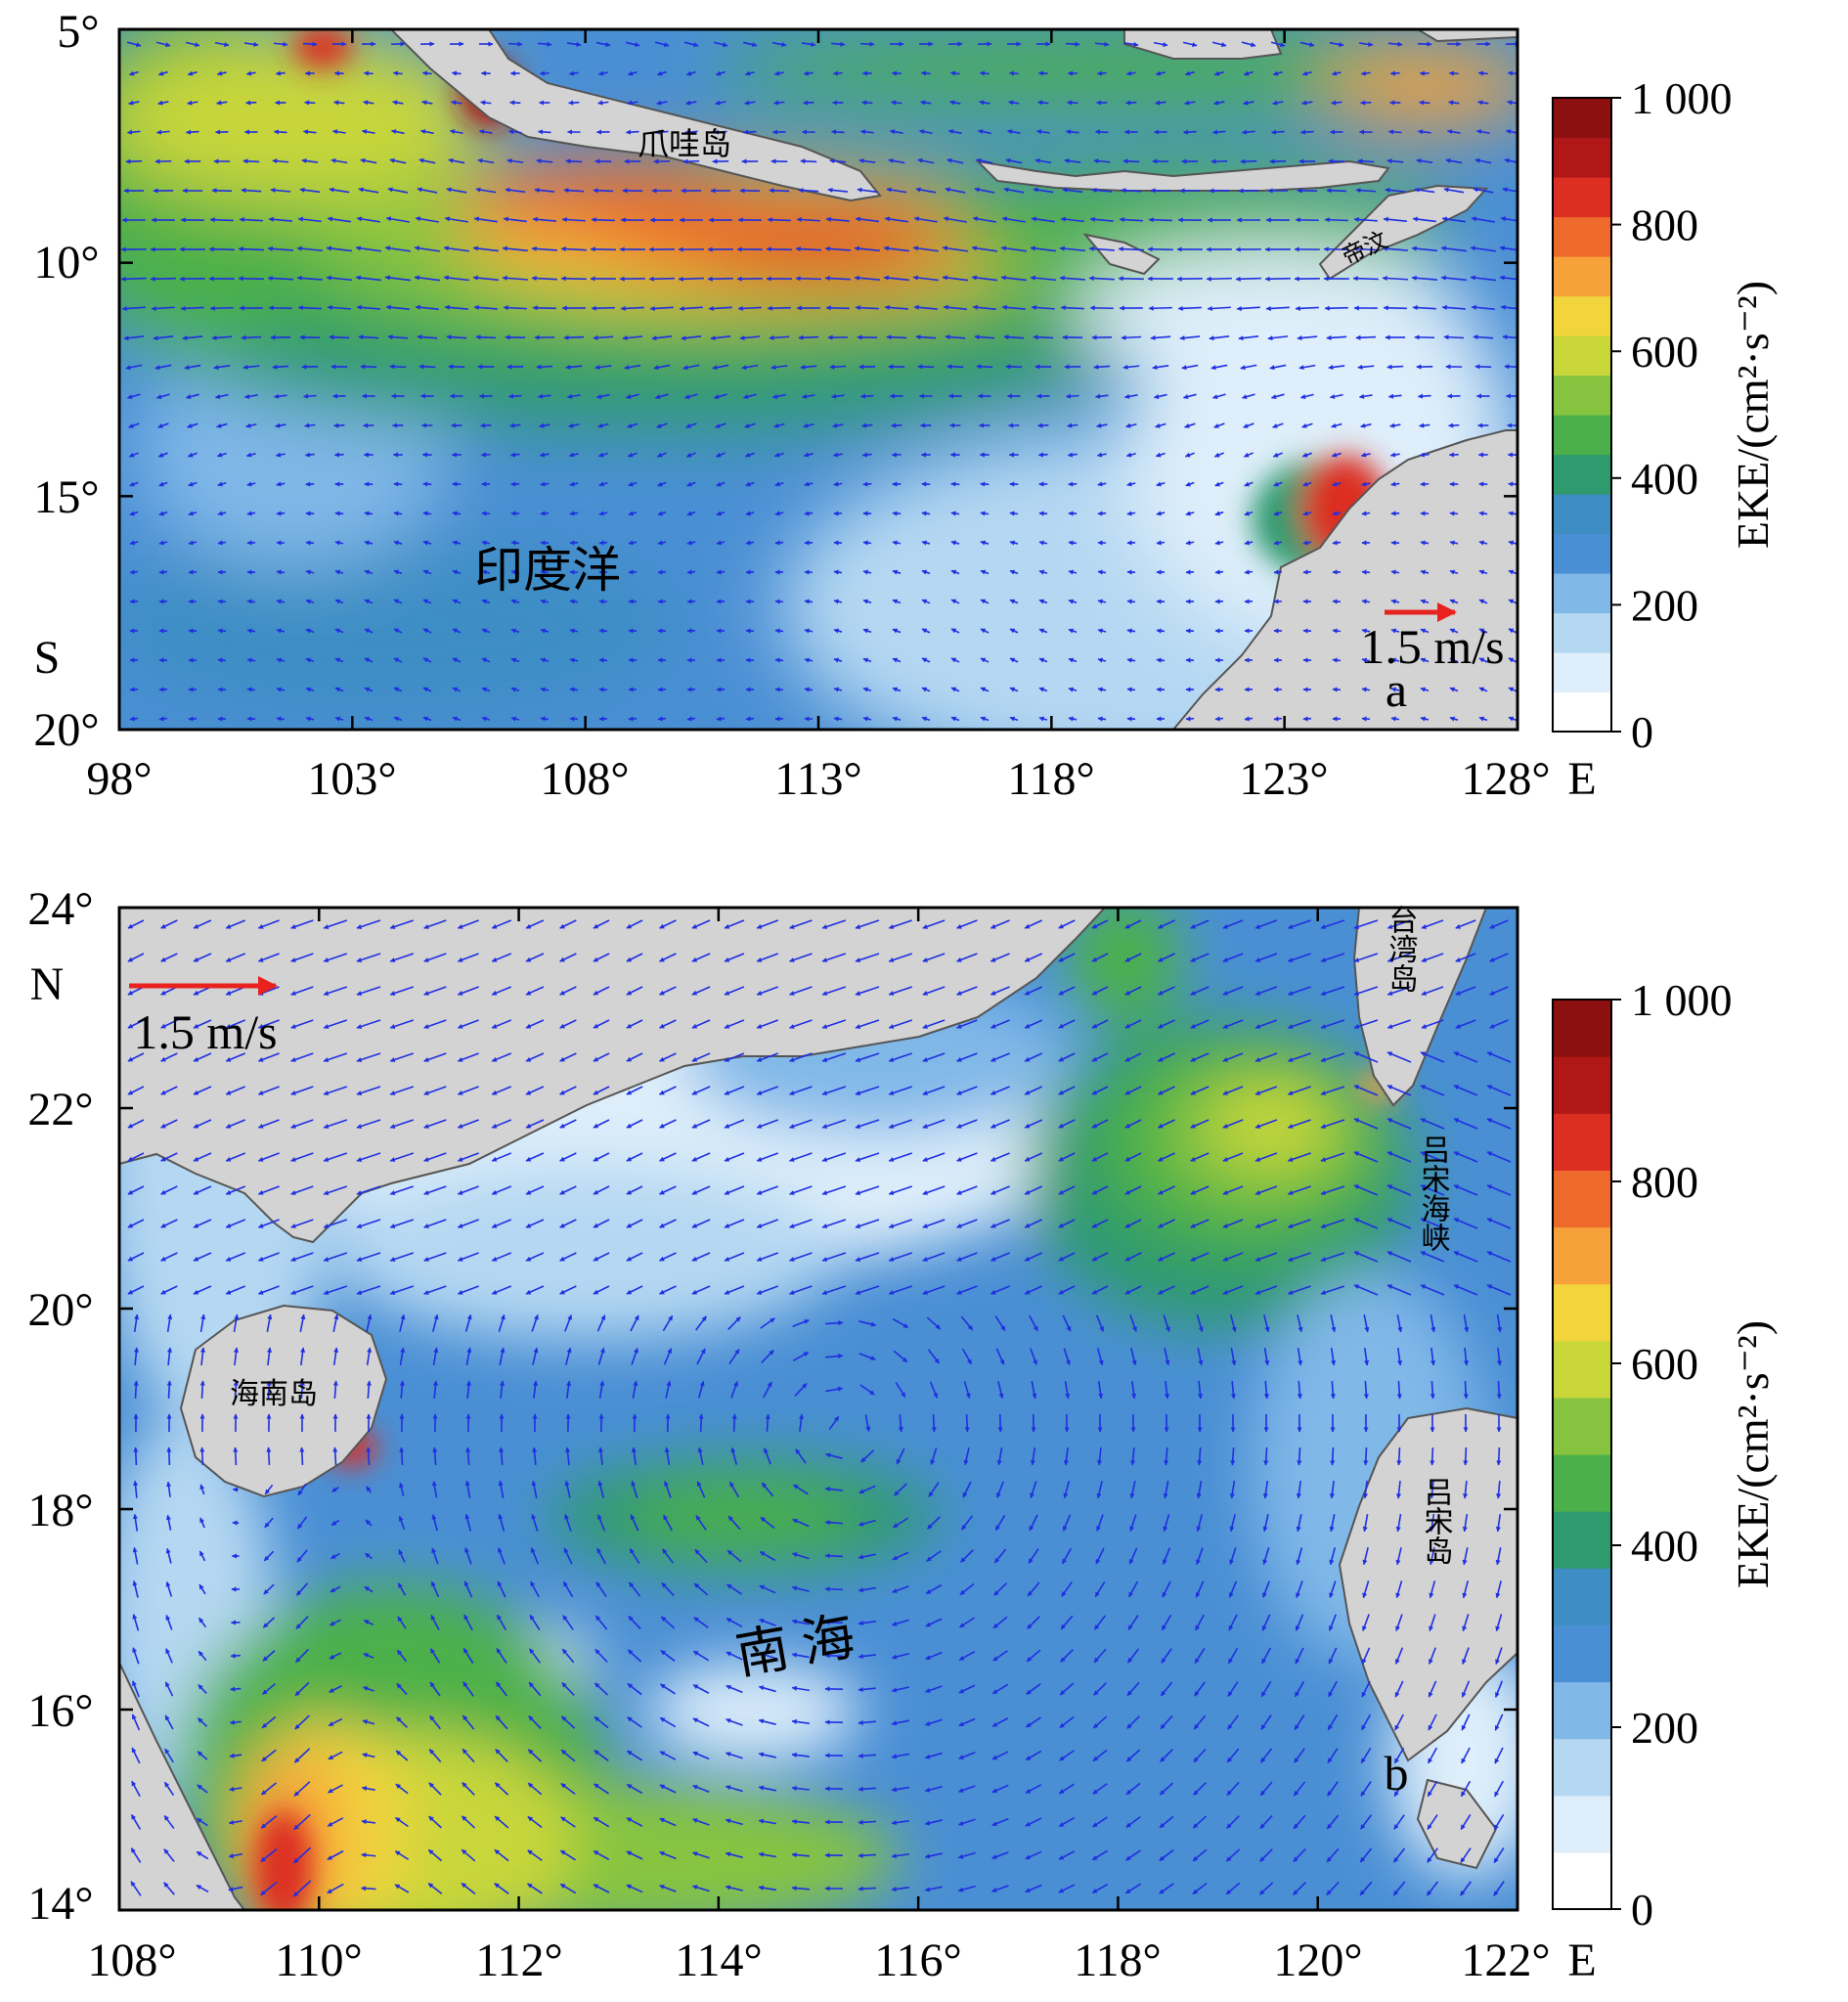 The width and height of the screenshot is (1848, 2002). What do you see at coordinates (47, 984) in the screenshot?
I see `panel-b-y-suffix: N` at bounding box center [47, 984].